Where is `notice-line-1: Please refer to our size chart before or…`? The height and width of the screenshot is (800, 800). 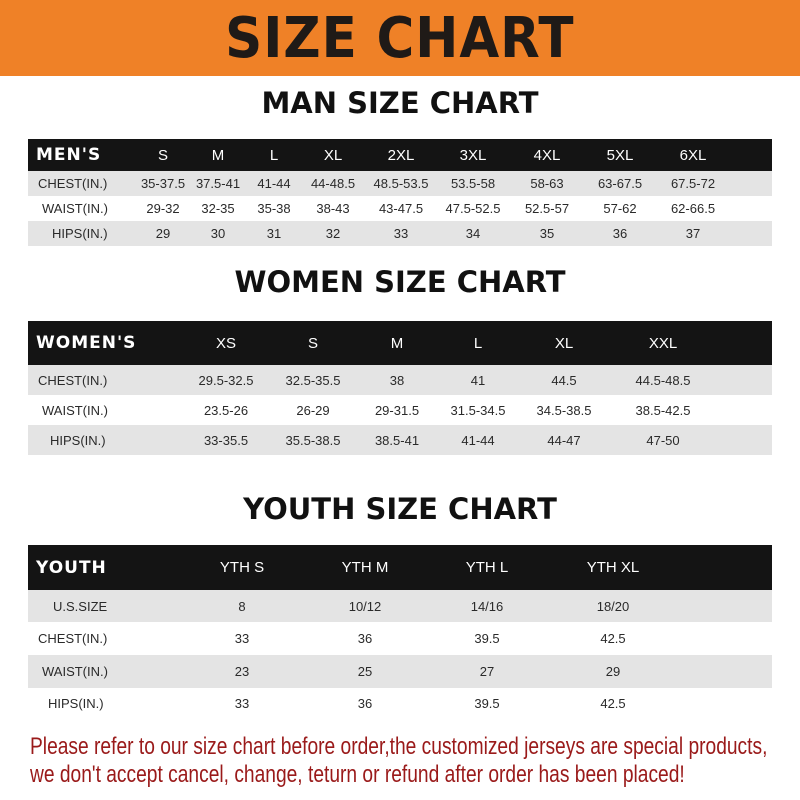
notice-line-1: Please refer to our size chart before or… is located at coordinates (399, 746).